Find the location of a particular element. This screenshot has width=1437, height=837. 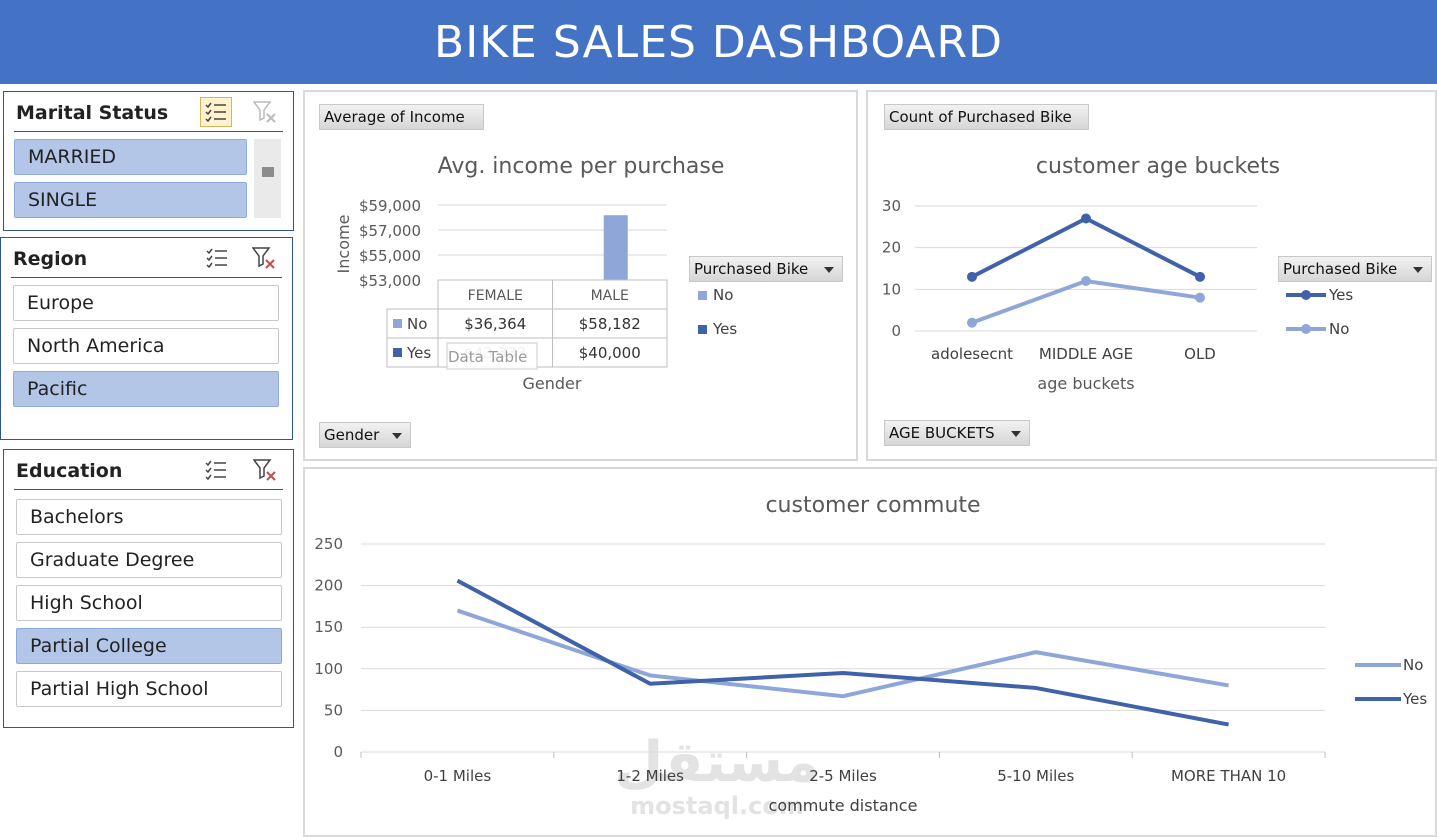

y-tick-label: 250 is located at coordinates (328, 544).